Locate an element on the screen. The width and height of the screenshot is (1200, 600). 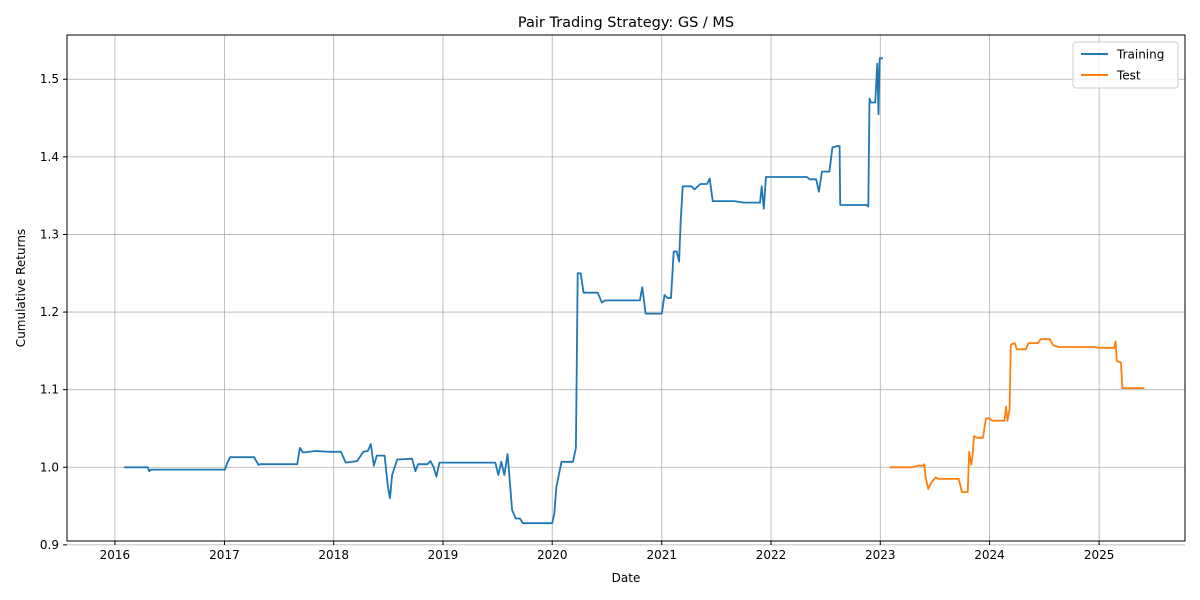
x-tick-label: 2022 is located at coordinates (771, 555).